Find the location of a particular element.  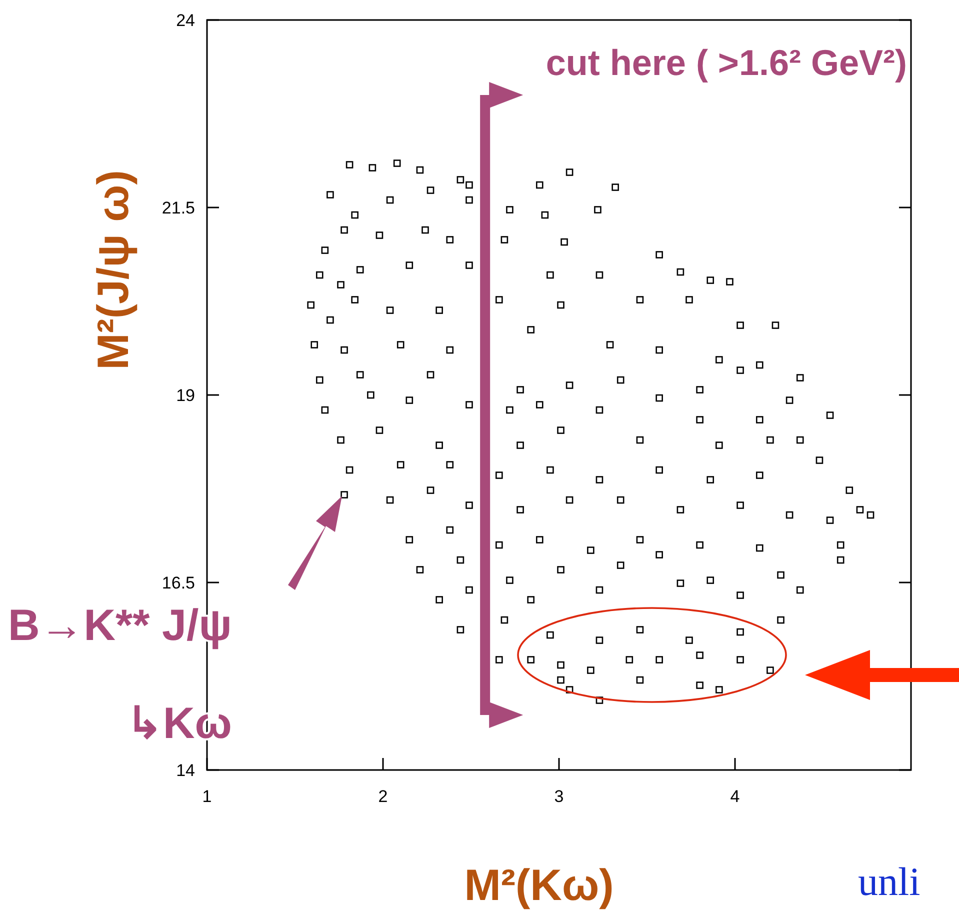

text: unli is located at coordinates (889, 881).